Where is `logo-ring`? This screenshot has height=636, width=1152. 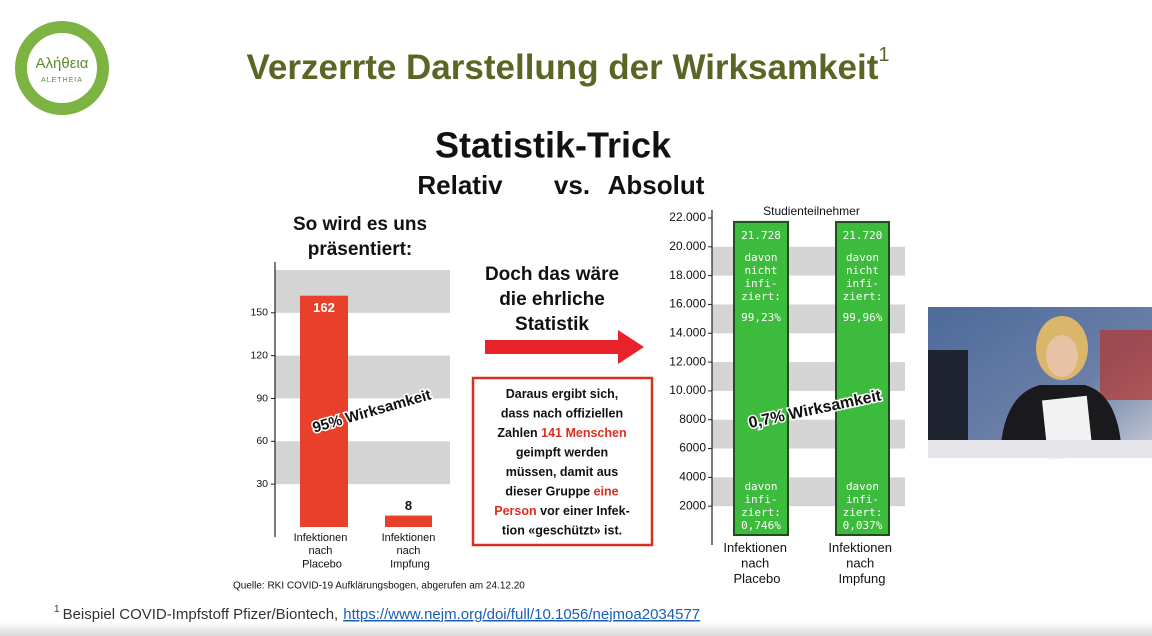
logo-ring is located at coordinates (62, 68).